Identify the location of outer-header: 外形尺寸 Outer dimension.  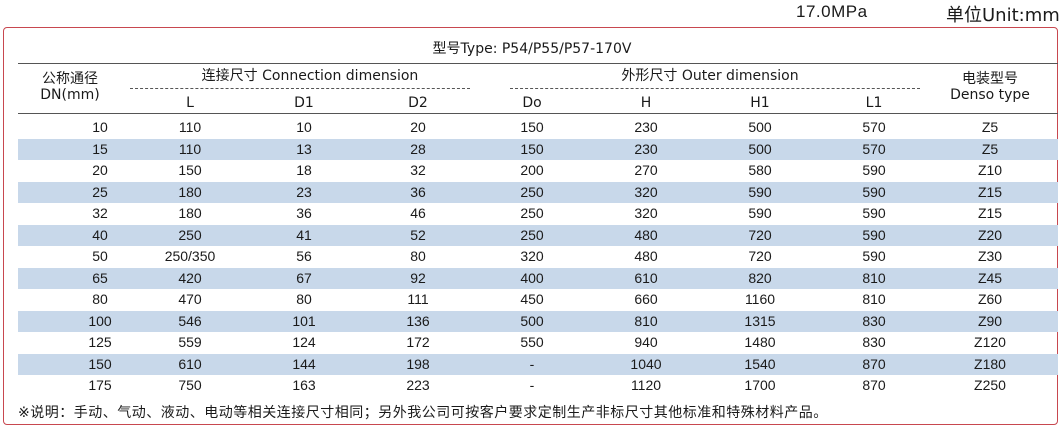
(710, 76).